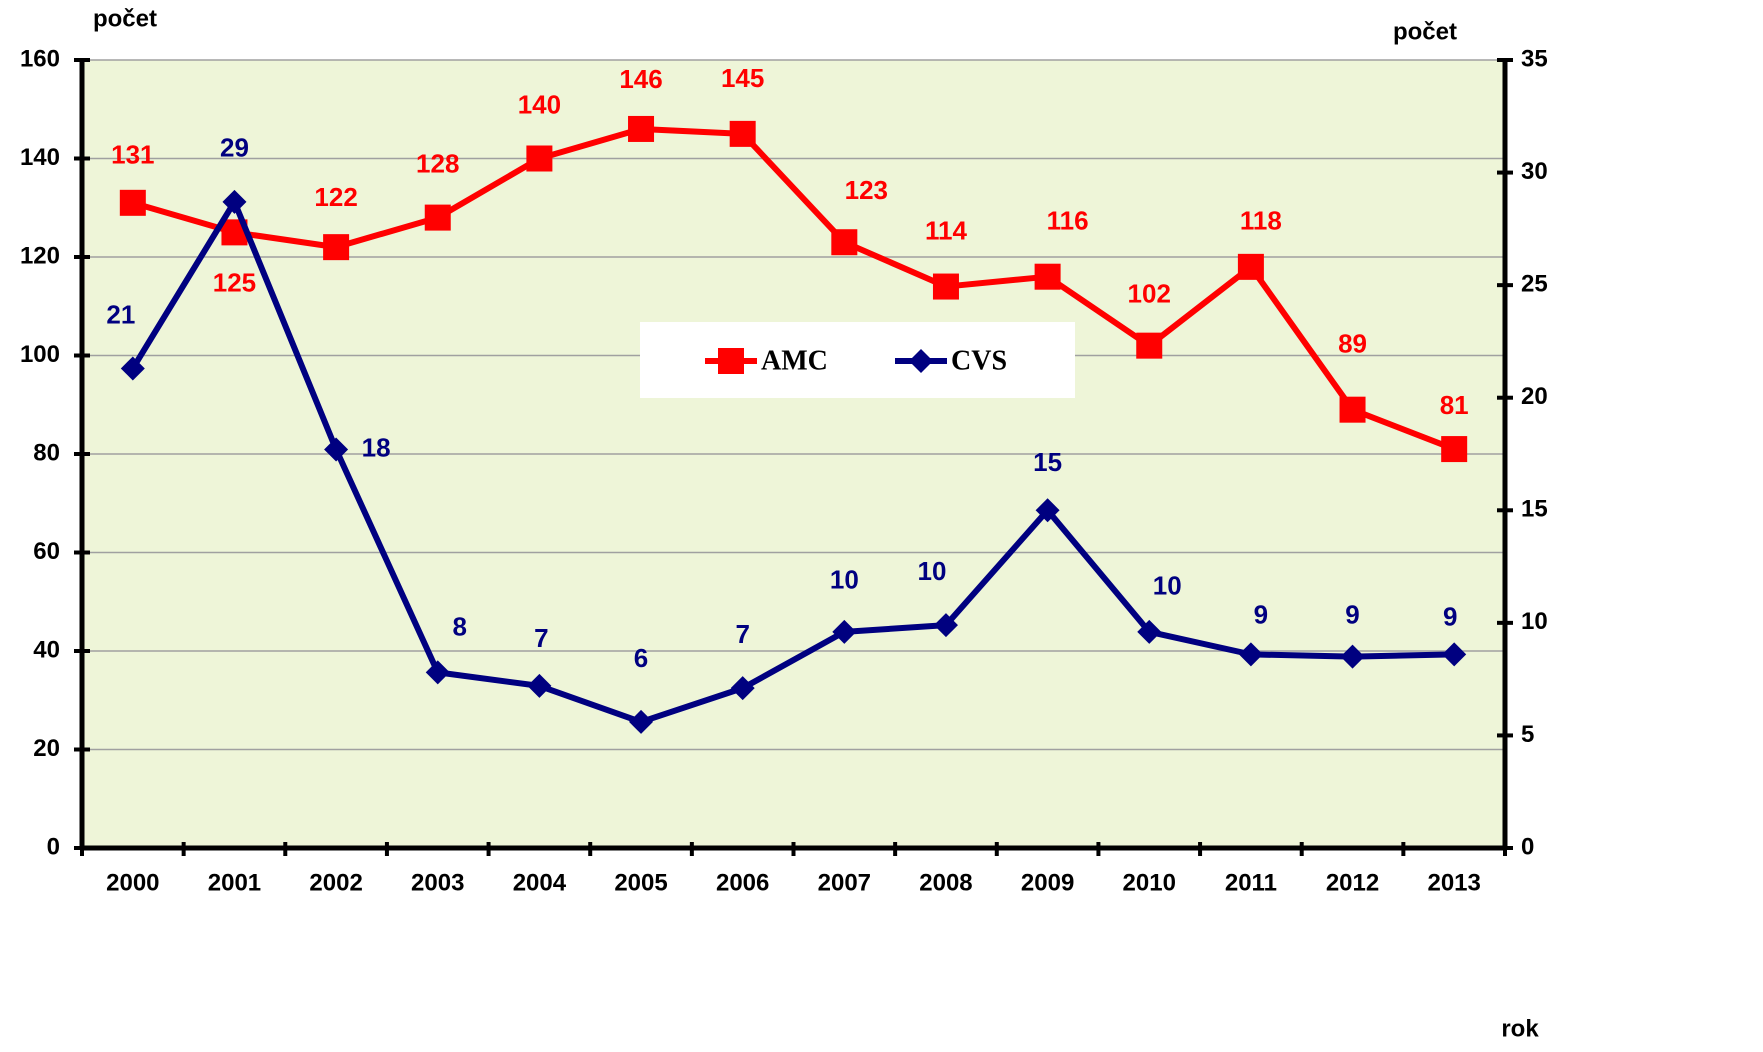  Describe the element at coordinates (1149, 294) in the screenshot. I see `data-label: 102` at that location.